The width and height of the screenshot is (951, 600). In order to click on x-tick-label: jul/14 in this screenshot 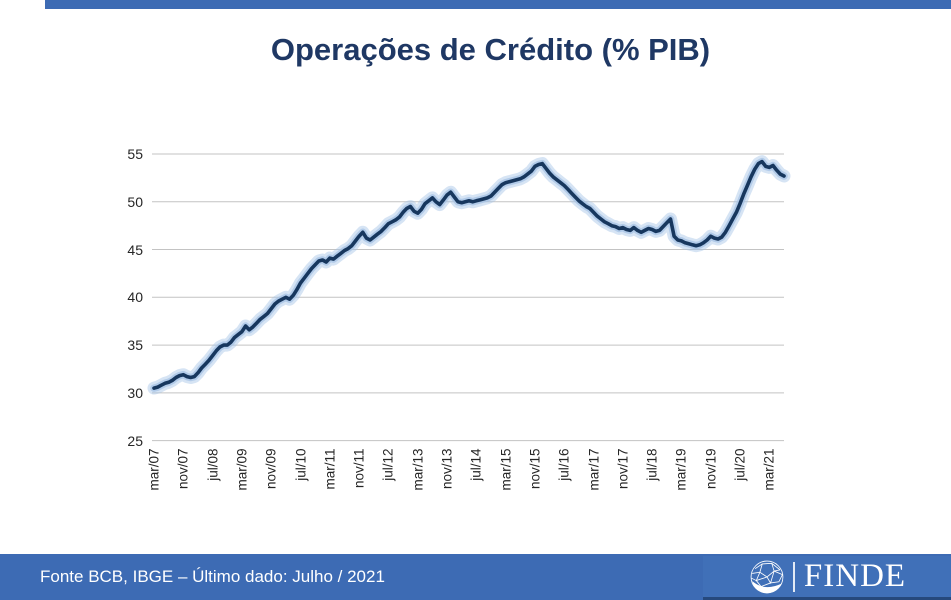, I will do `click(476, 464)`.